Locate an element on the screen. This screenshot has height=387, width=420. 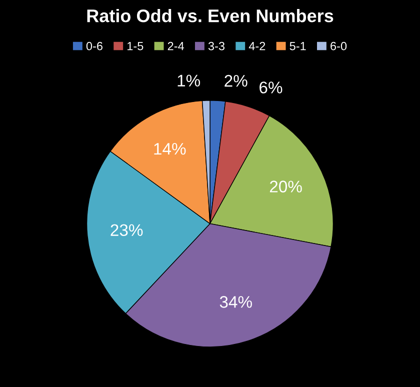
chart-title: Ratio Odd vs. Even Numbers is located at coordinates (210, 15).